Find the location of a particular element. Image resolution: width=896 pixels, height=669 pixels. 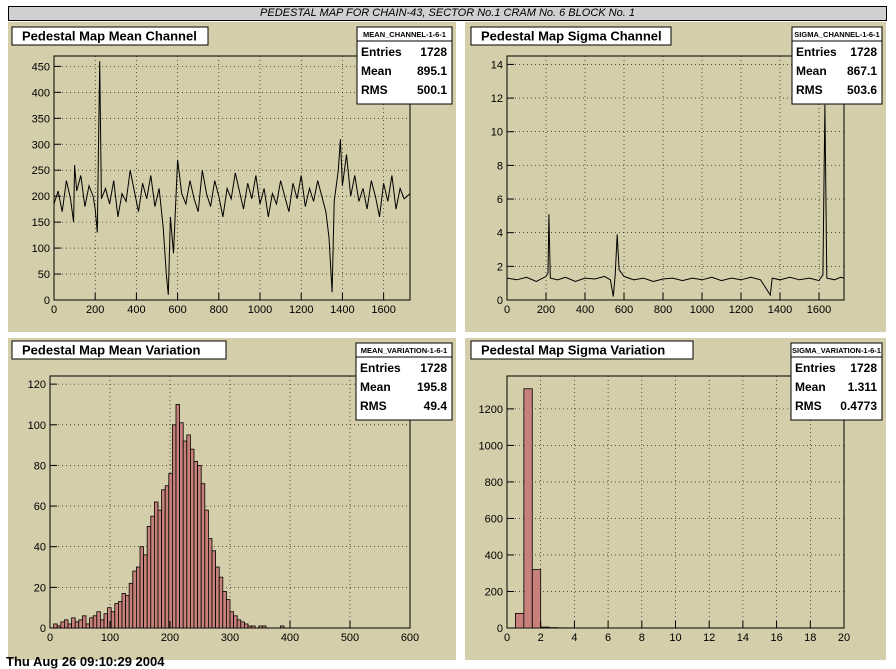

y-tick-label: 120 is located at coordinates (37, 385).